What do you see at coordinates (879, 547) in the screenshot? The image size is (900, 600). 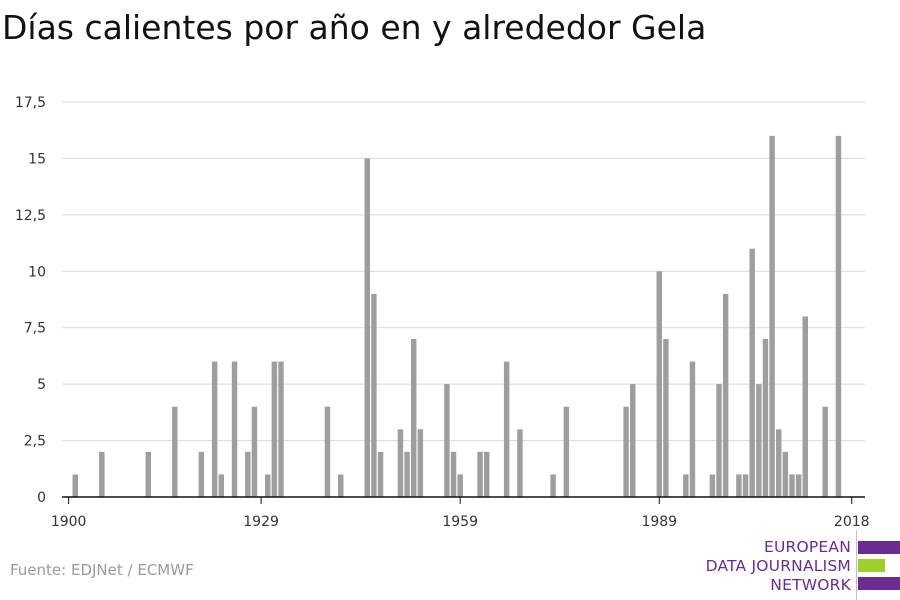 I see `logo-bar-purple-top` at bounding box center [879, 547].